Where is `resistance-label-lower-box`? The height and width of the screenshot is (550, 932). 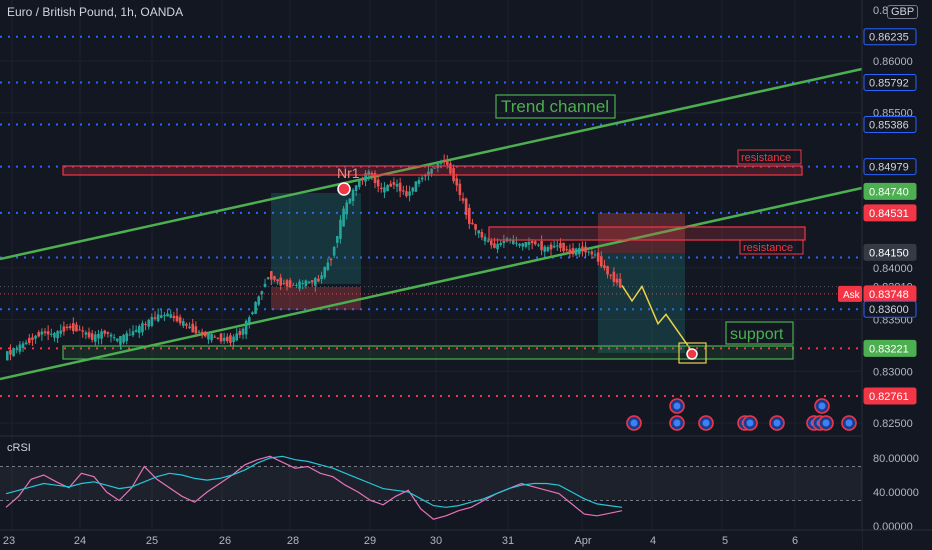 resistance-label-lower-box is located at coordinates (771, 247).